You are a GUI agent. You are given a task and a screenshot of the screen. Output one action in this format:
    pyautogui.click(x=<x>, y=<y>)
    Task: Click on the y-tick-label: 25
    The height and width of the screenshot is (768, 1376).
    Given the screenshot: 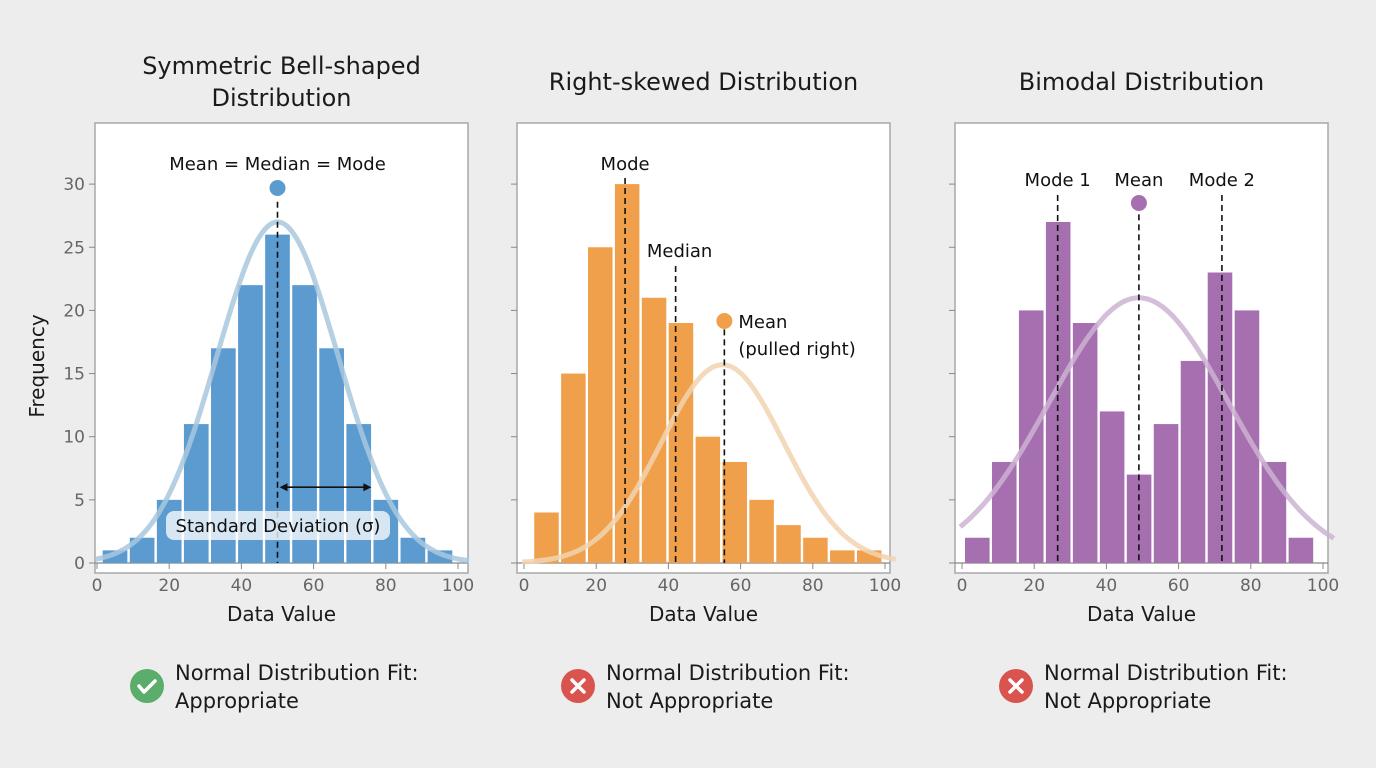 What is the action you would take?
    pyautogui.click(x=74, y=248)
    